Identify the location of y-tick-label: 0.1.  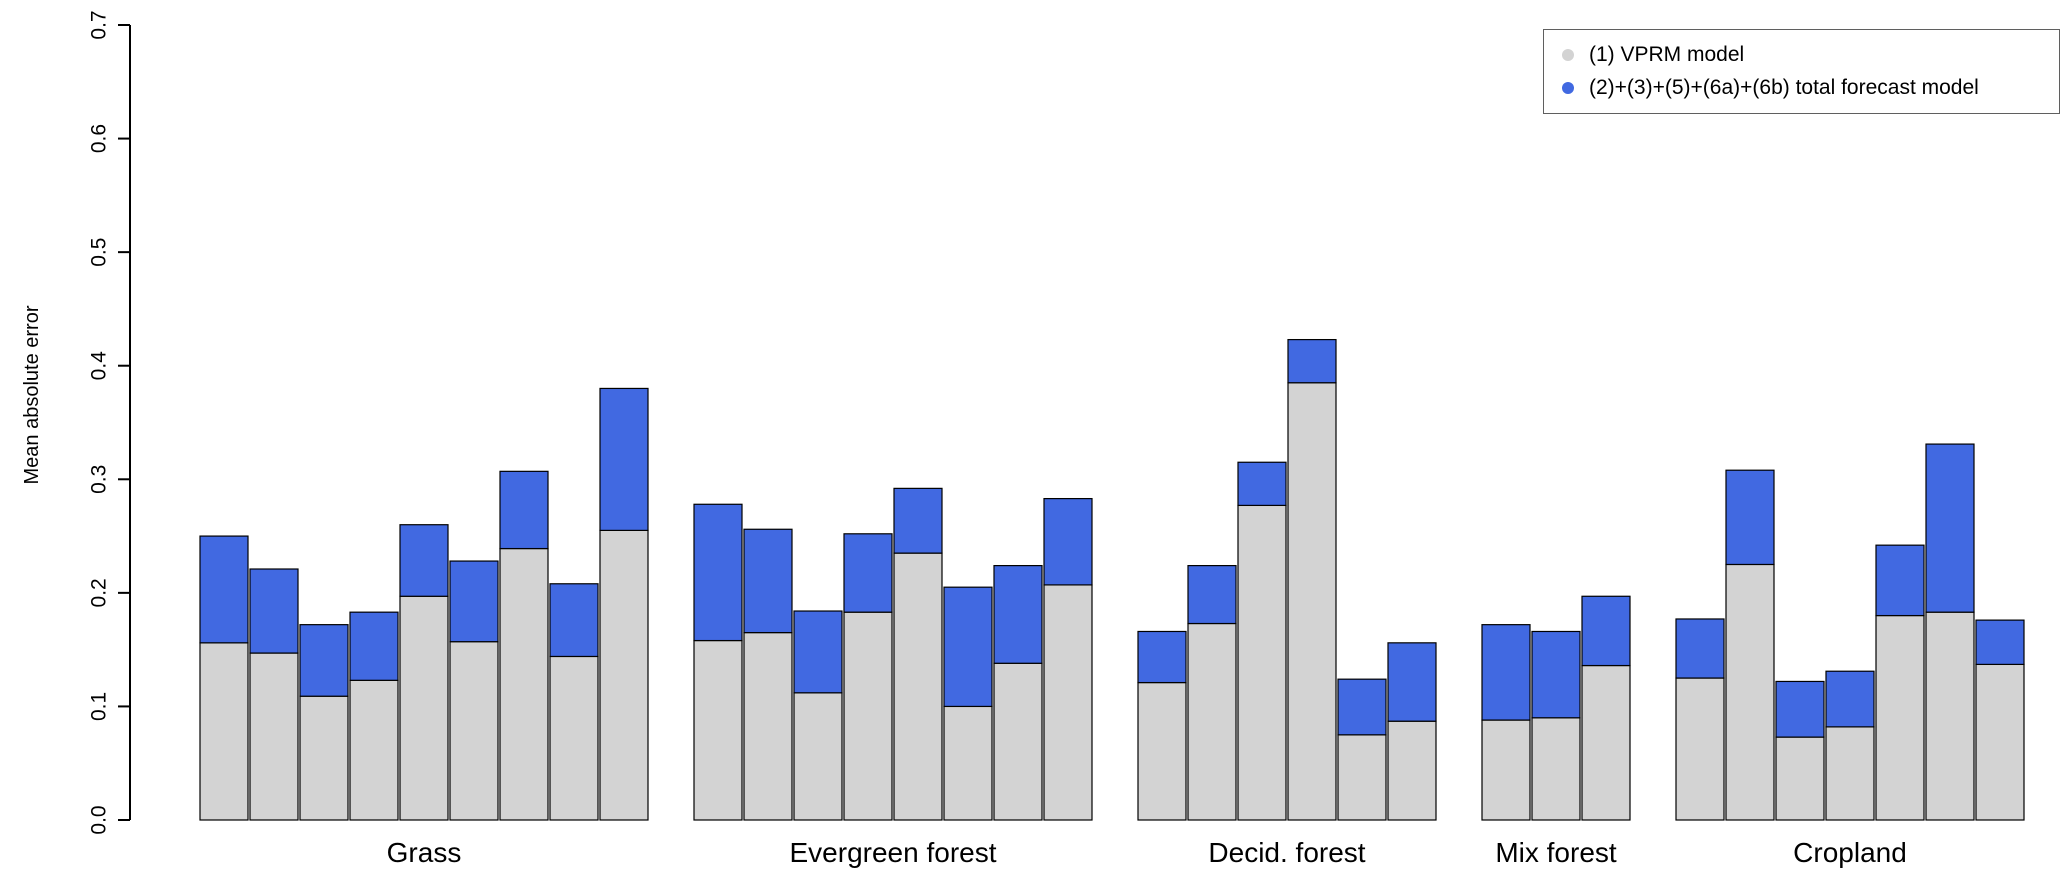
(99, 706).